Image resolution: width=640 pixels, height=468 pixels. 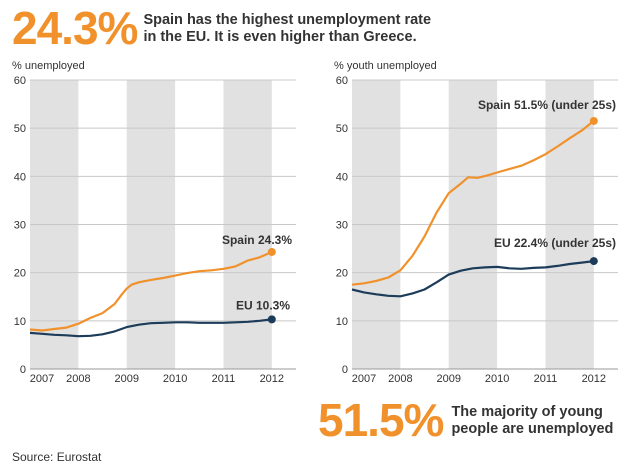 What do you see at coordinates (381, 420) in the screenshot?
I see `headline-stat: 51.5%` at bounding box center [381, 420].